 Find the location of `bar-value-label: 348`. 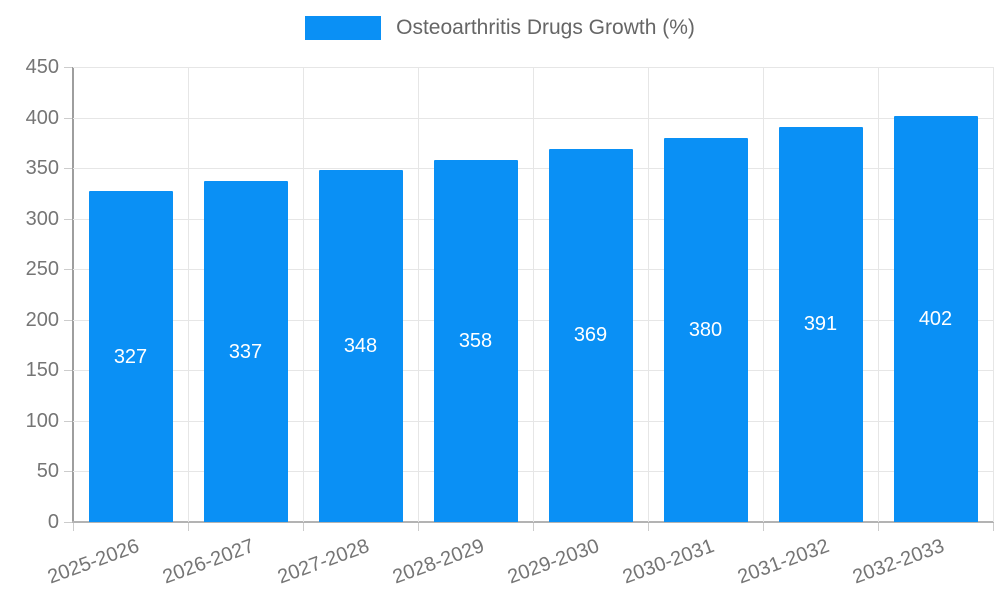

bar-value-label: 348 is located at coordinates (360, 346).